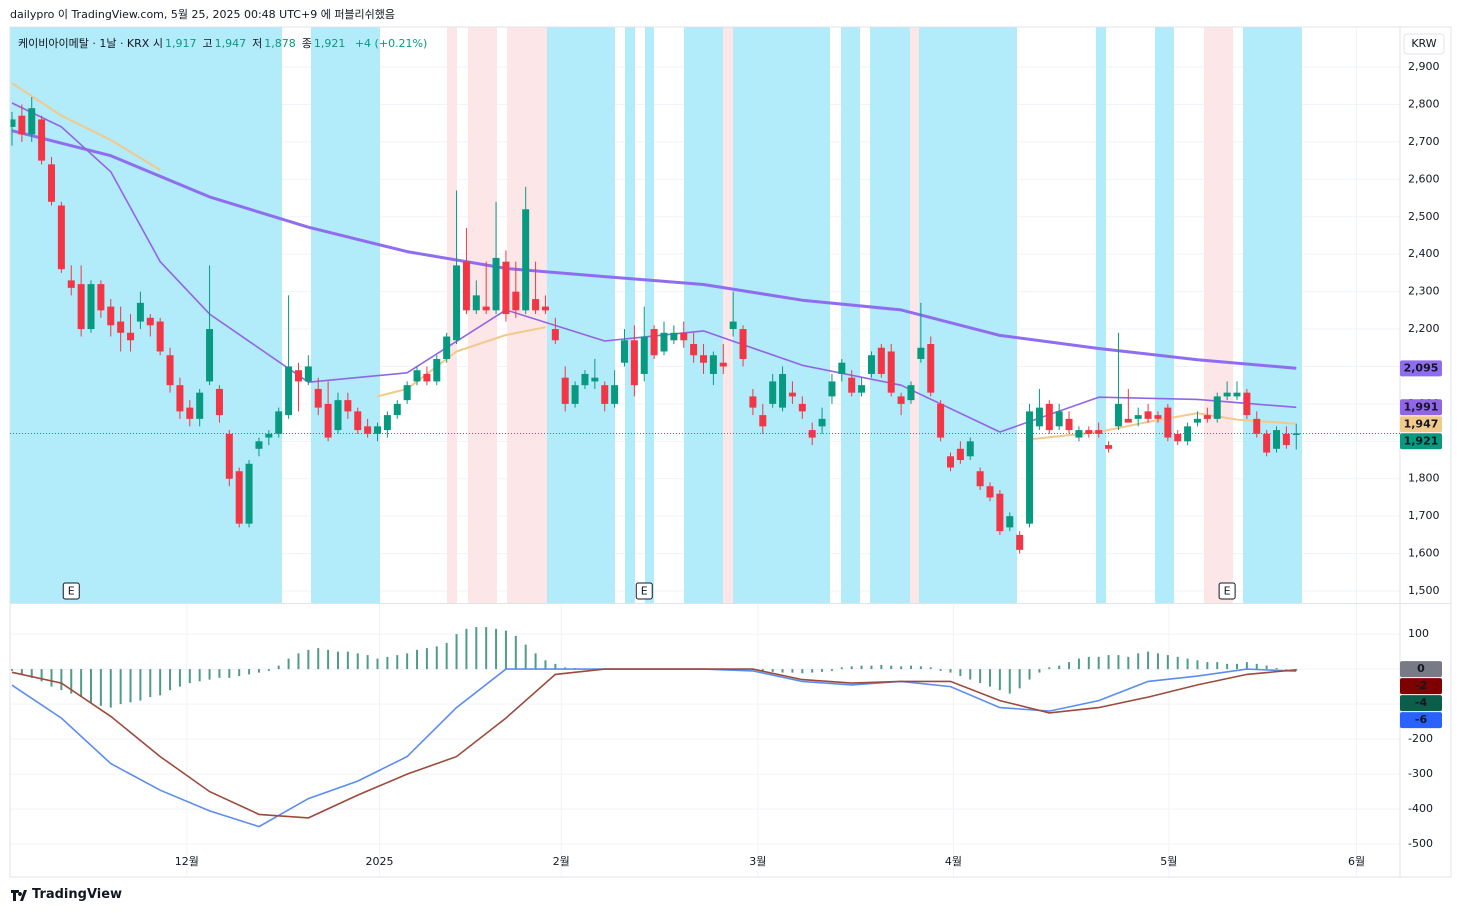 This screenshot has height=913, width=1461. Describe the element at coordinates (1420, 808) in the screenshot. I see `y-tick-label: -400` at that location.